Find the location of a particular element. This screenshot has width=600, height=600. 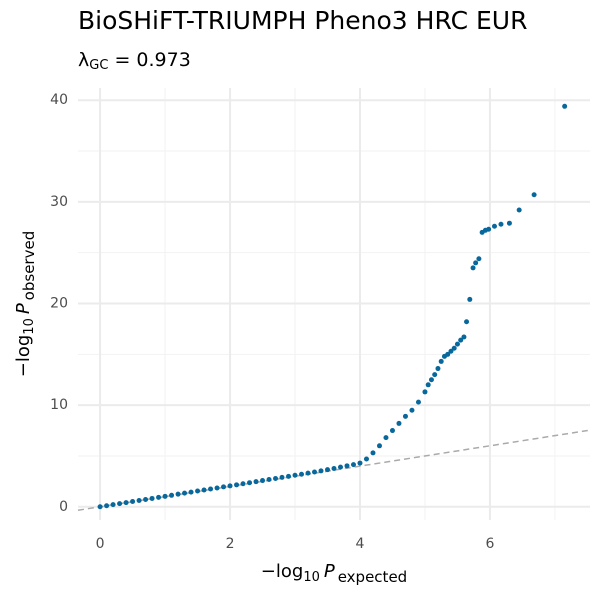

subtitle-text: = 0.973 is located at coordinates (149, 60).